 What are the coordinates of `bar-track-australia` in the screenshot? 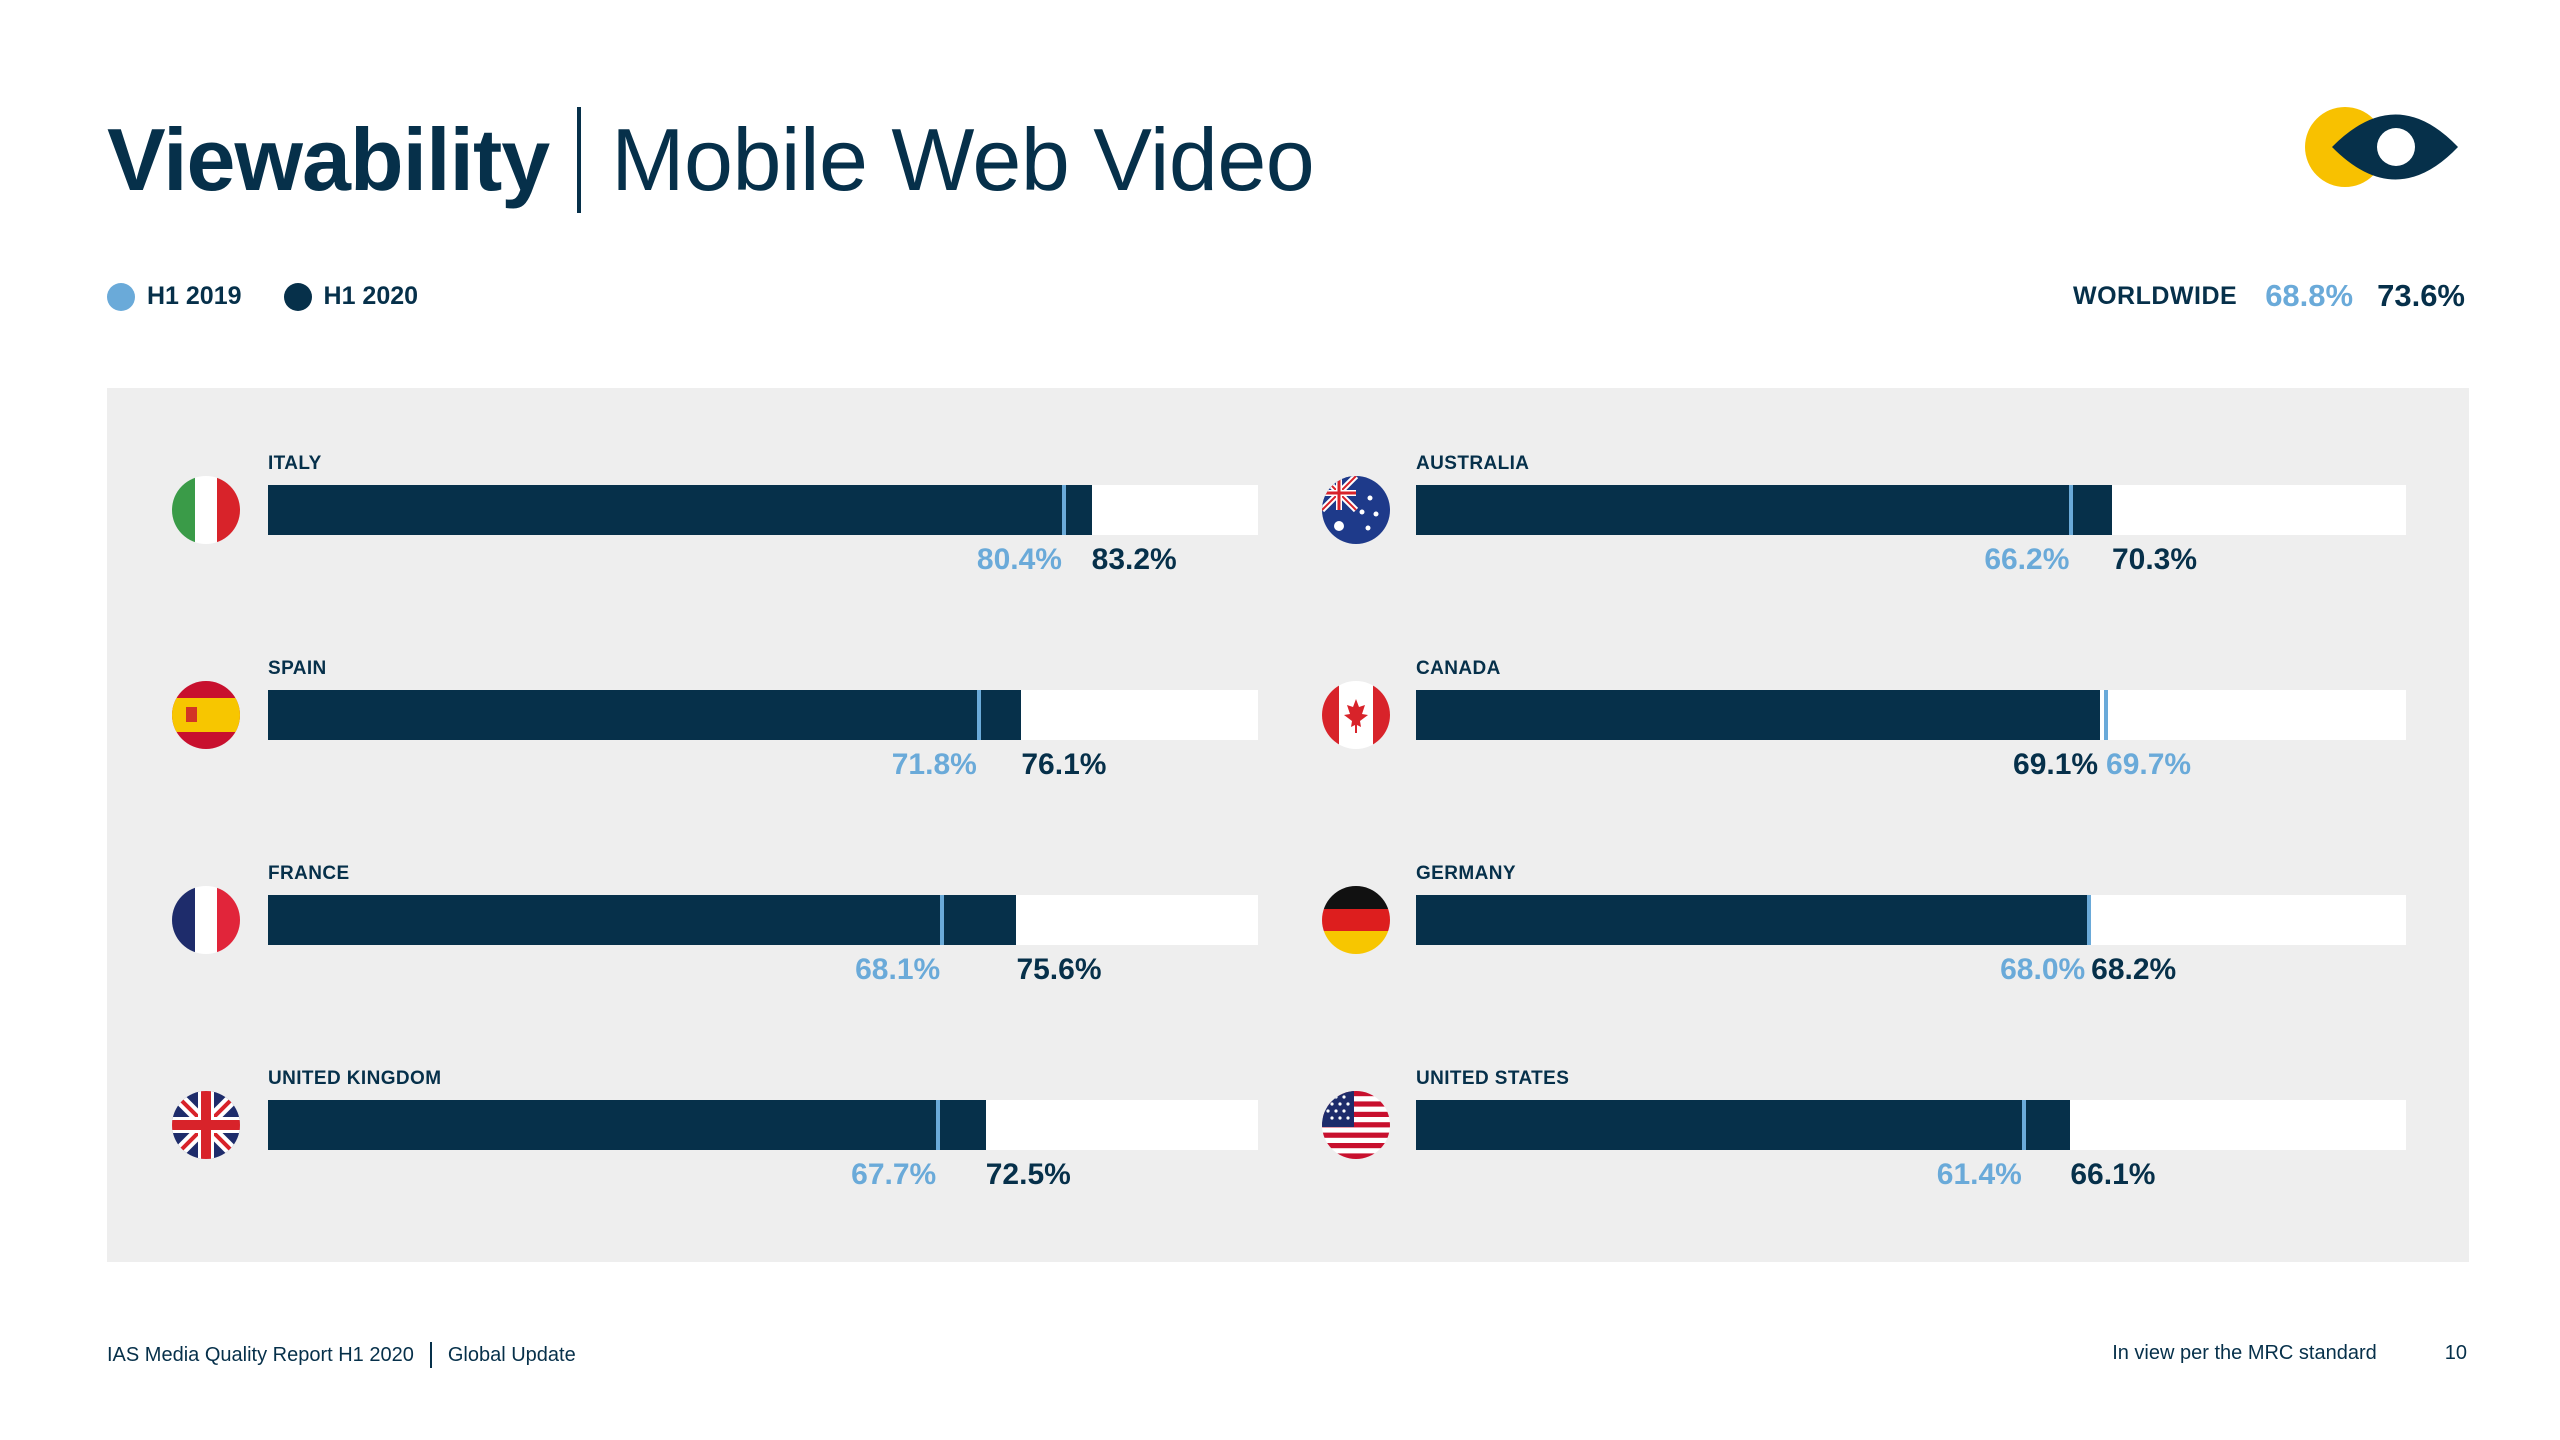 It's located at (1911, 510).